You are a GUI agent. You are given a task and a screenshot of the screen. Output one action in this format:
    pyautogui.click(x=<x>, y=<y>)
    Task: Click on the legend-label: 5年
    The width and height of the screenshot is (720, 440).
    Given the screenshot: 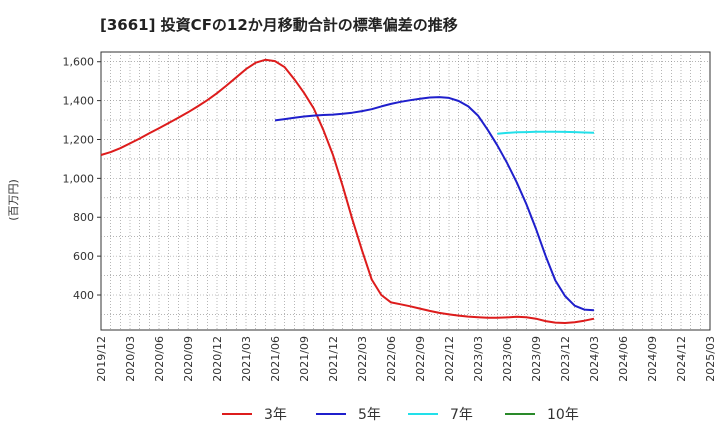 What is the action you would take?
    pyautogui.click(x=369, y=415)
    